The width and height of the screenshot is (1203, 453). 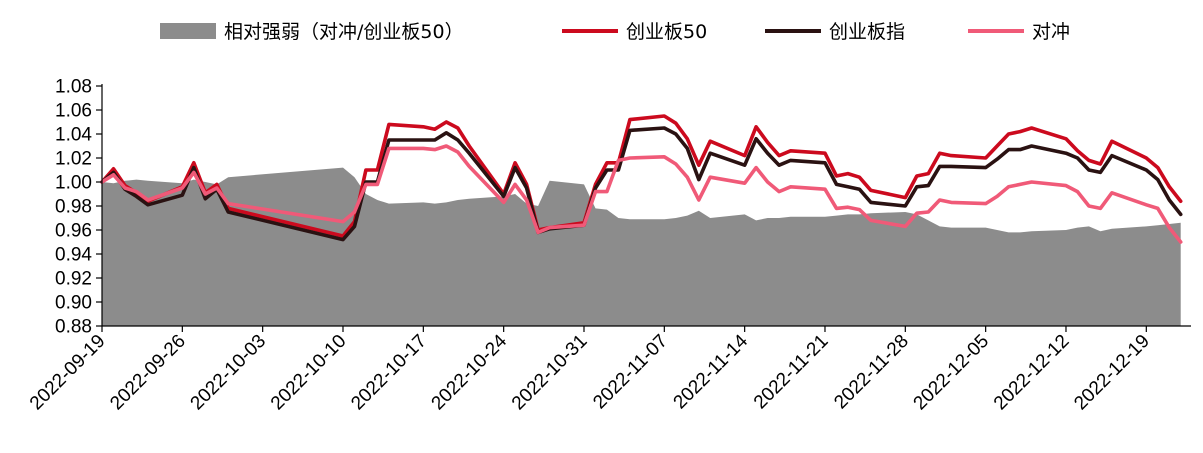 What do you see at coordinates (73, 87) in the screenshot?
I see `y-tick-label: 1.08` at bounding box center [73, 87].